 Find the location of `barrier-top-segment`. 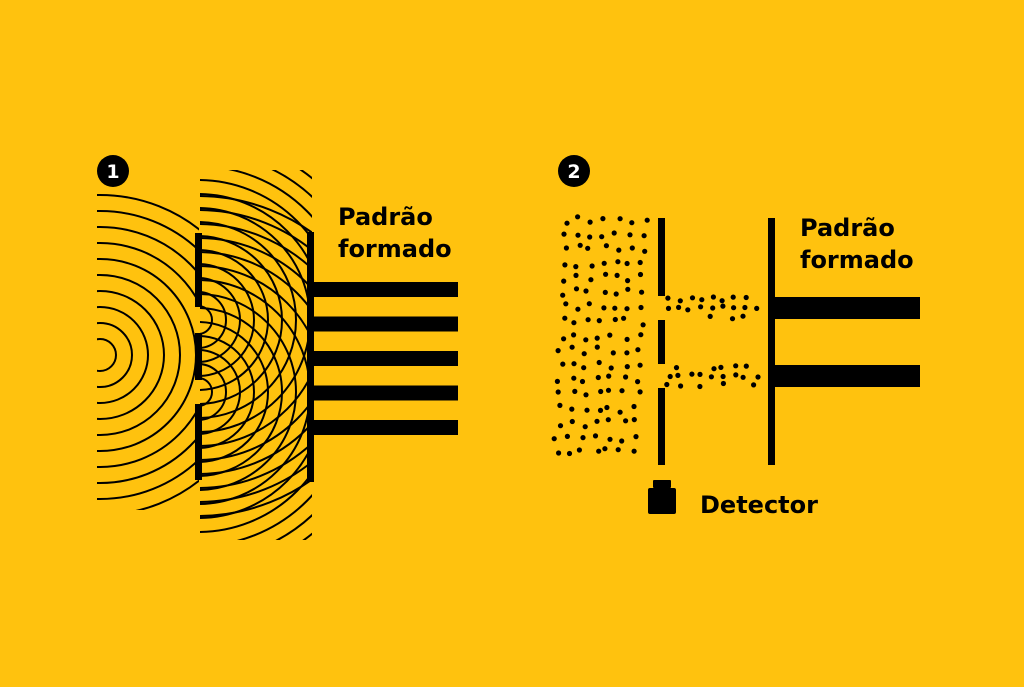

barrier-top-segment is located at coordinates (198, 270).